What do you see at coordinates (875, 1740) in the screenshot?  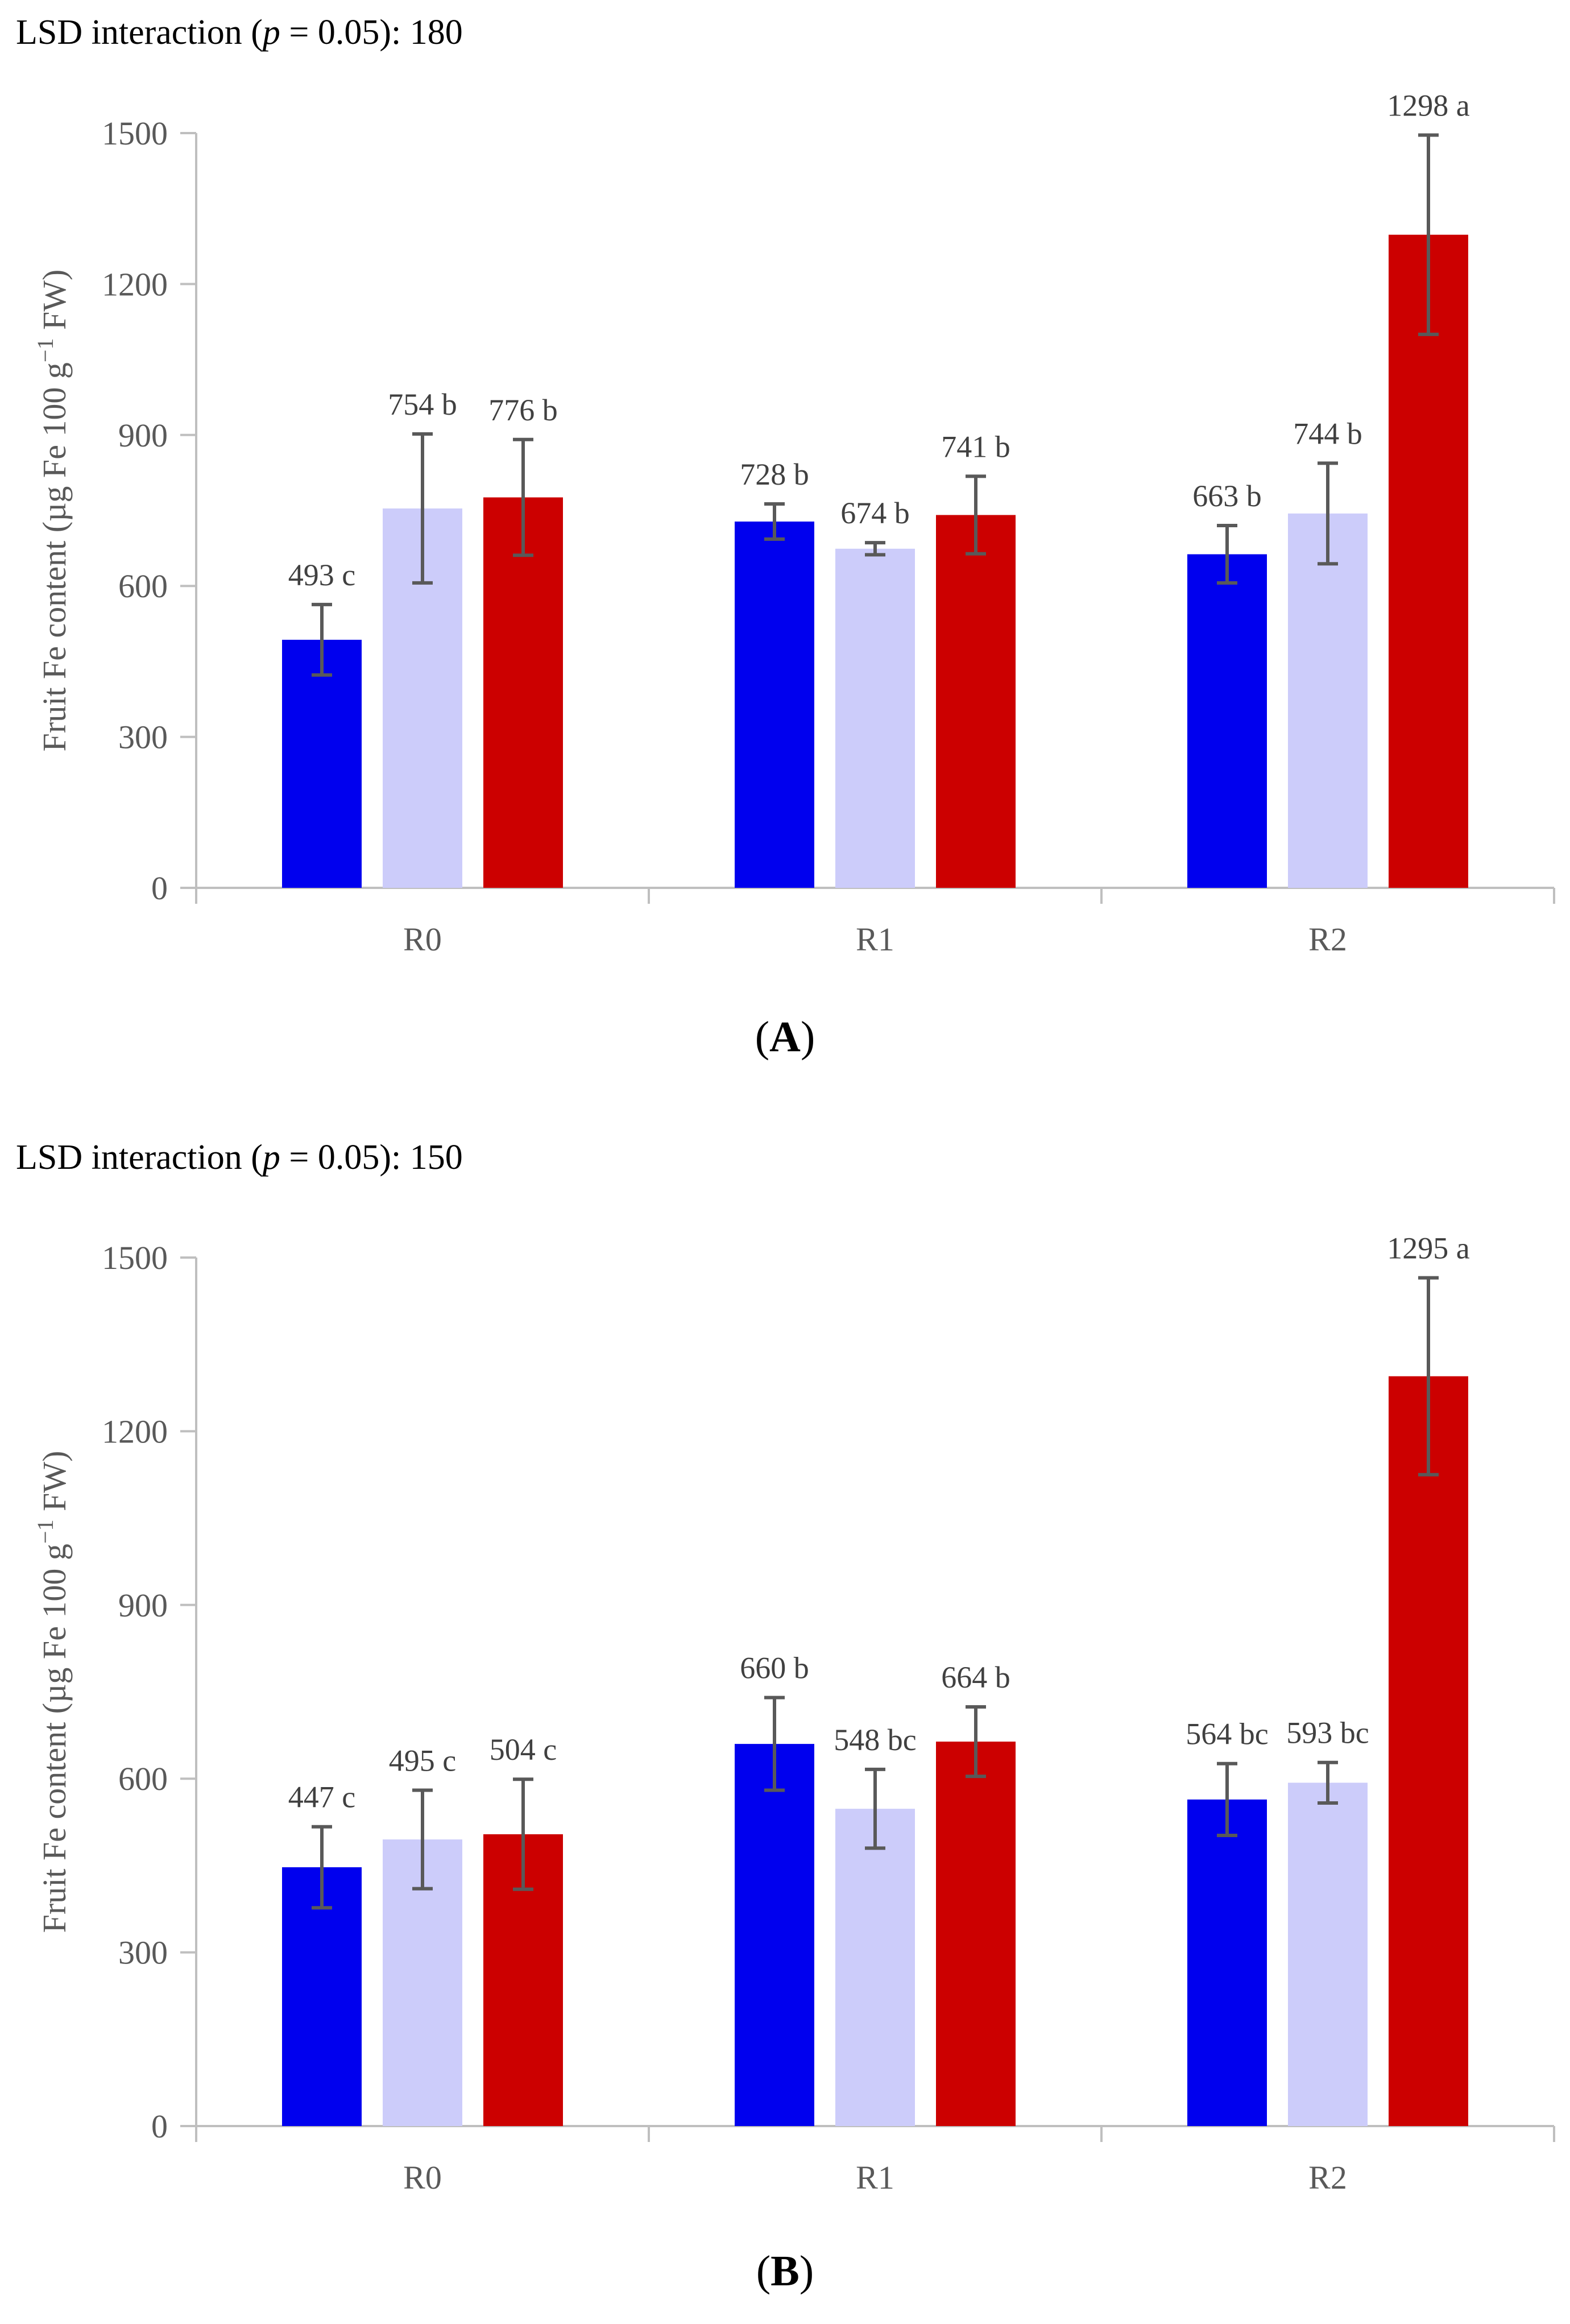 I see `data-label: 548 bc` at bounding box center [875, 1740].